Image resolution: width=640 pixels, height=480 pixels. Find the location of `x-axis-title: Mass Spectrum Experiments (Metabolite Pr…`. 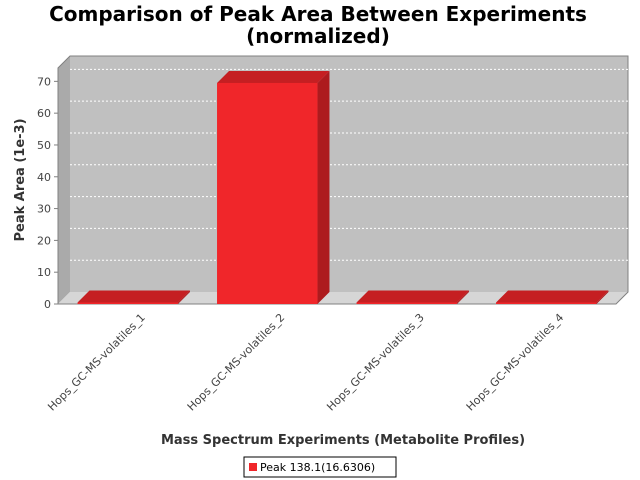

x-axis-title: Mass Spectrum Experiments (Metabolite Pr… is located at coordinates (343, 440).